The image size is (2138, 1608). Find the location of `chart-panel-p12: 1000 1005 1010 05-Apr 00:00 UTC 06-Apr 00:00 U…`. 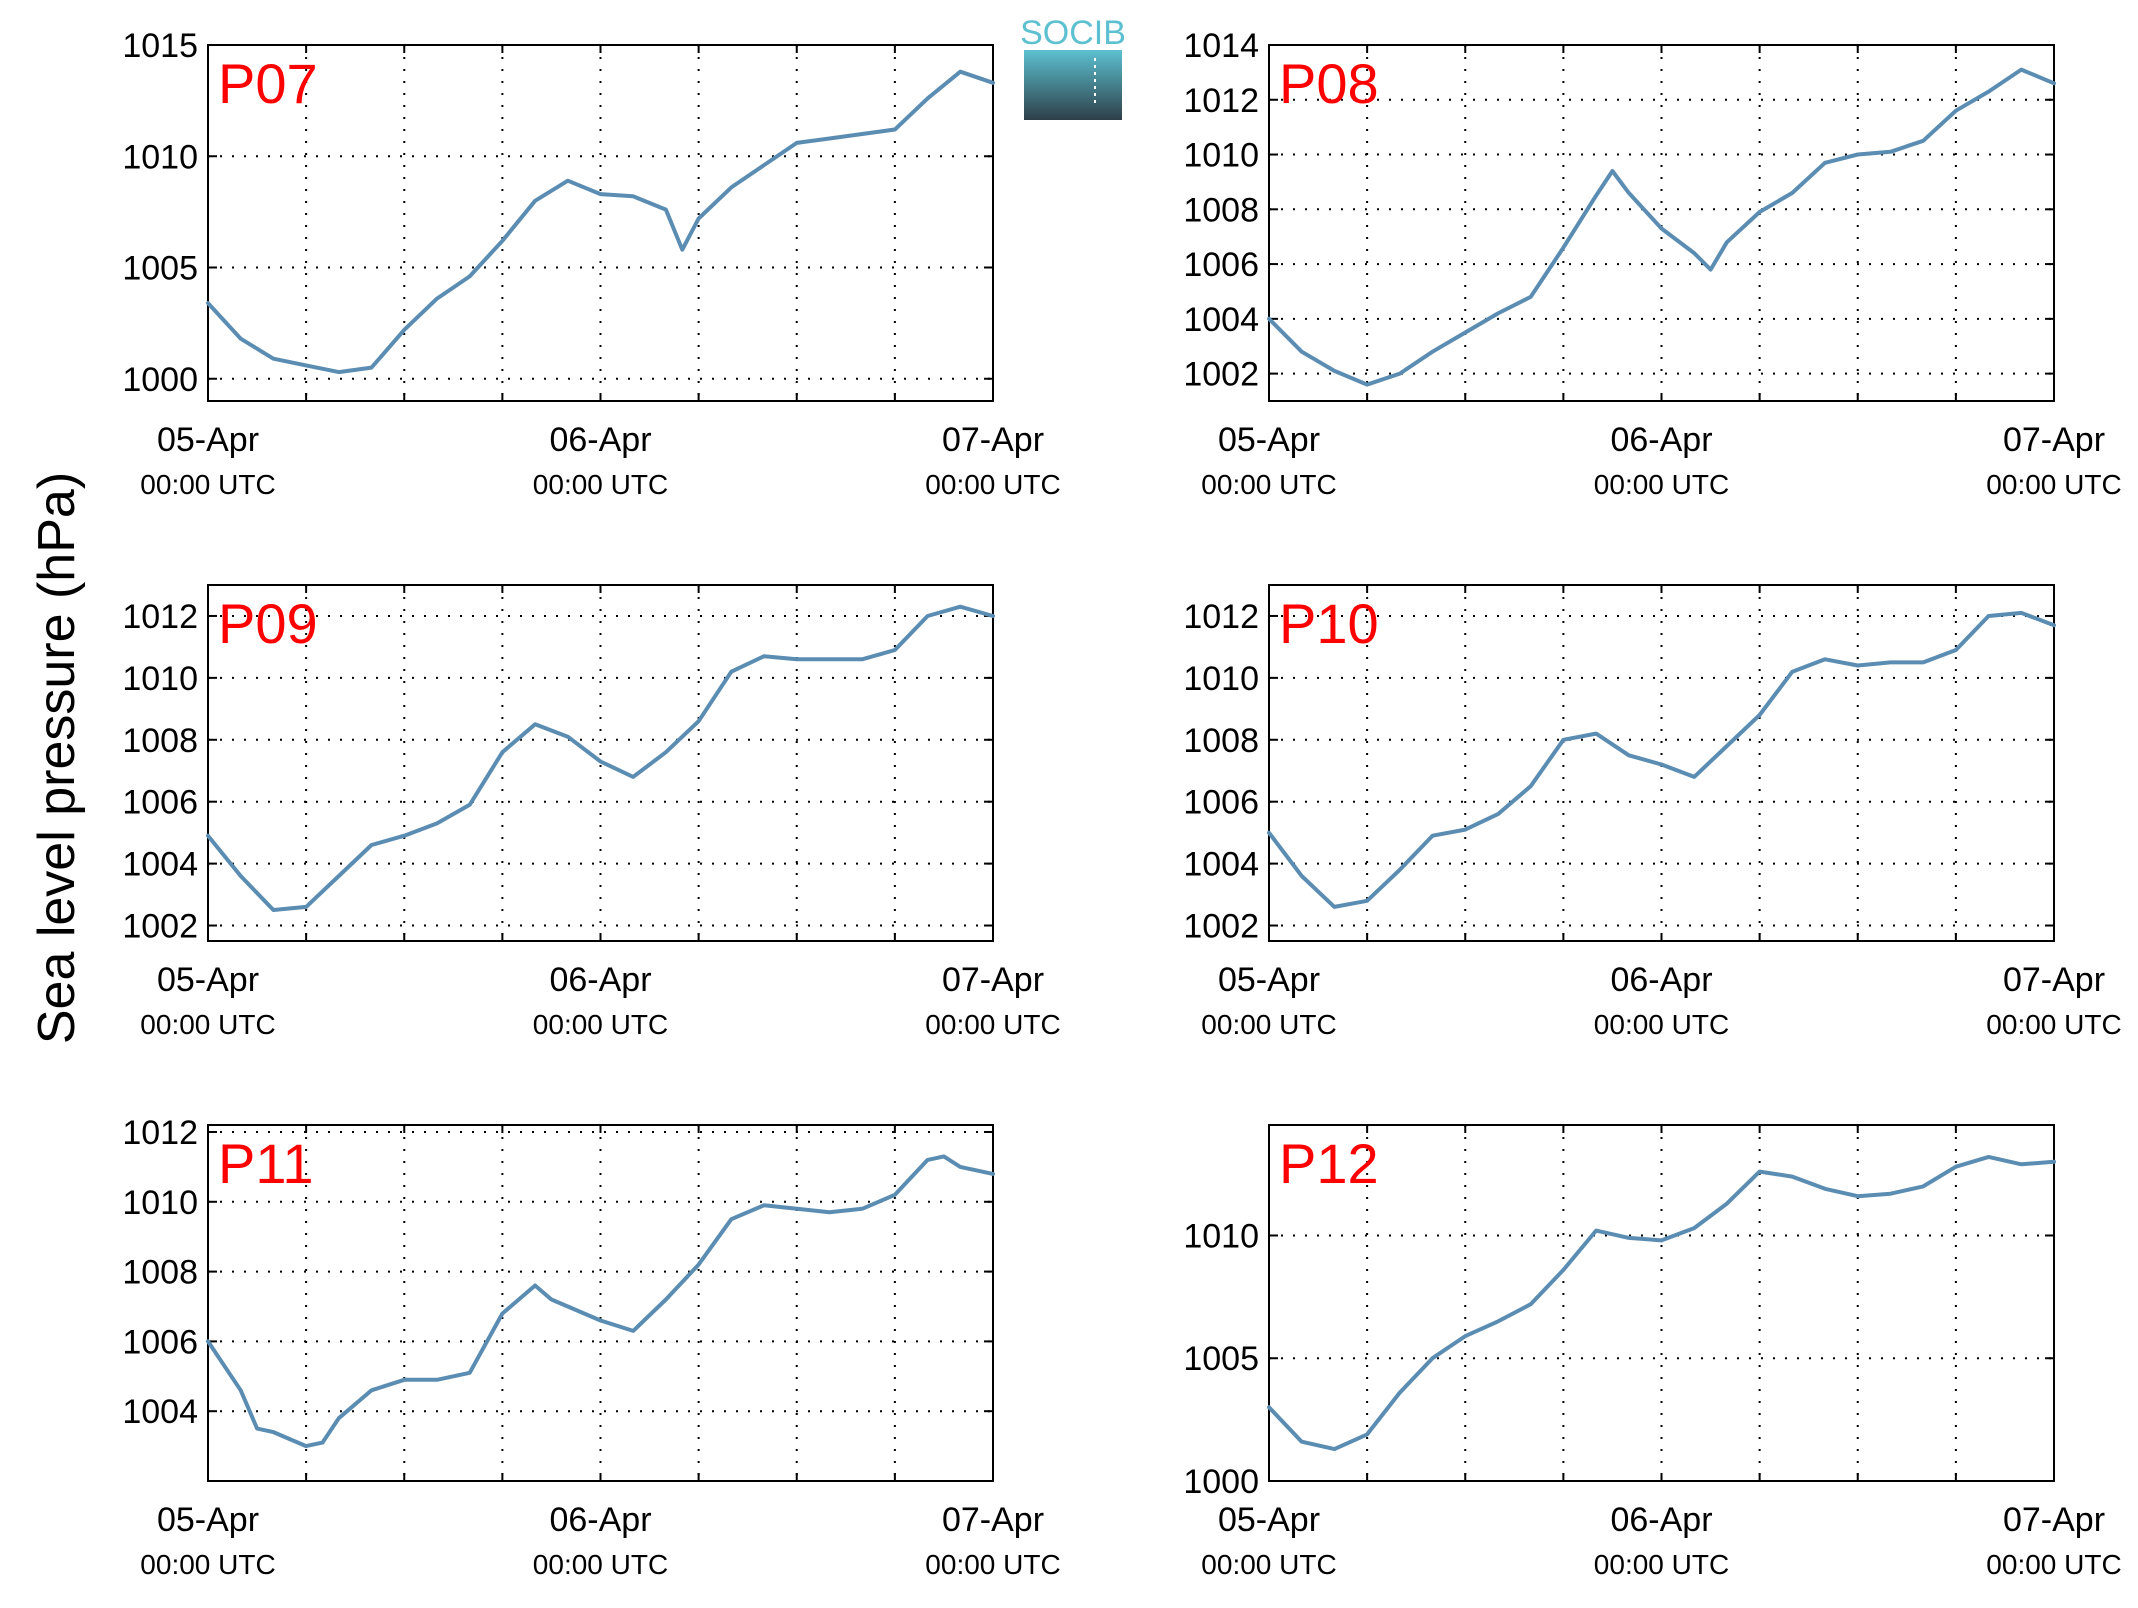

chart-panel-p12: 1000 1005 1010 05-Apr 00:00 UTC 06-Apr 00:00 U… is located at coordinates (1652, 1352).